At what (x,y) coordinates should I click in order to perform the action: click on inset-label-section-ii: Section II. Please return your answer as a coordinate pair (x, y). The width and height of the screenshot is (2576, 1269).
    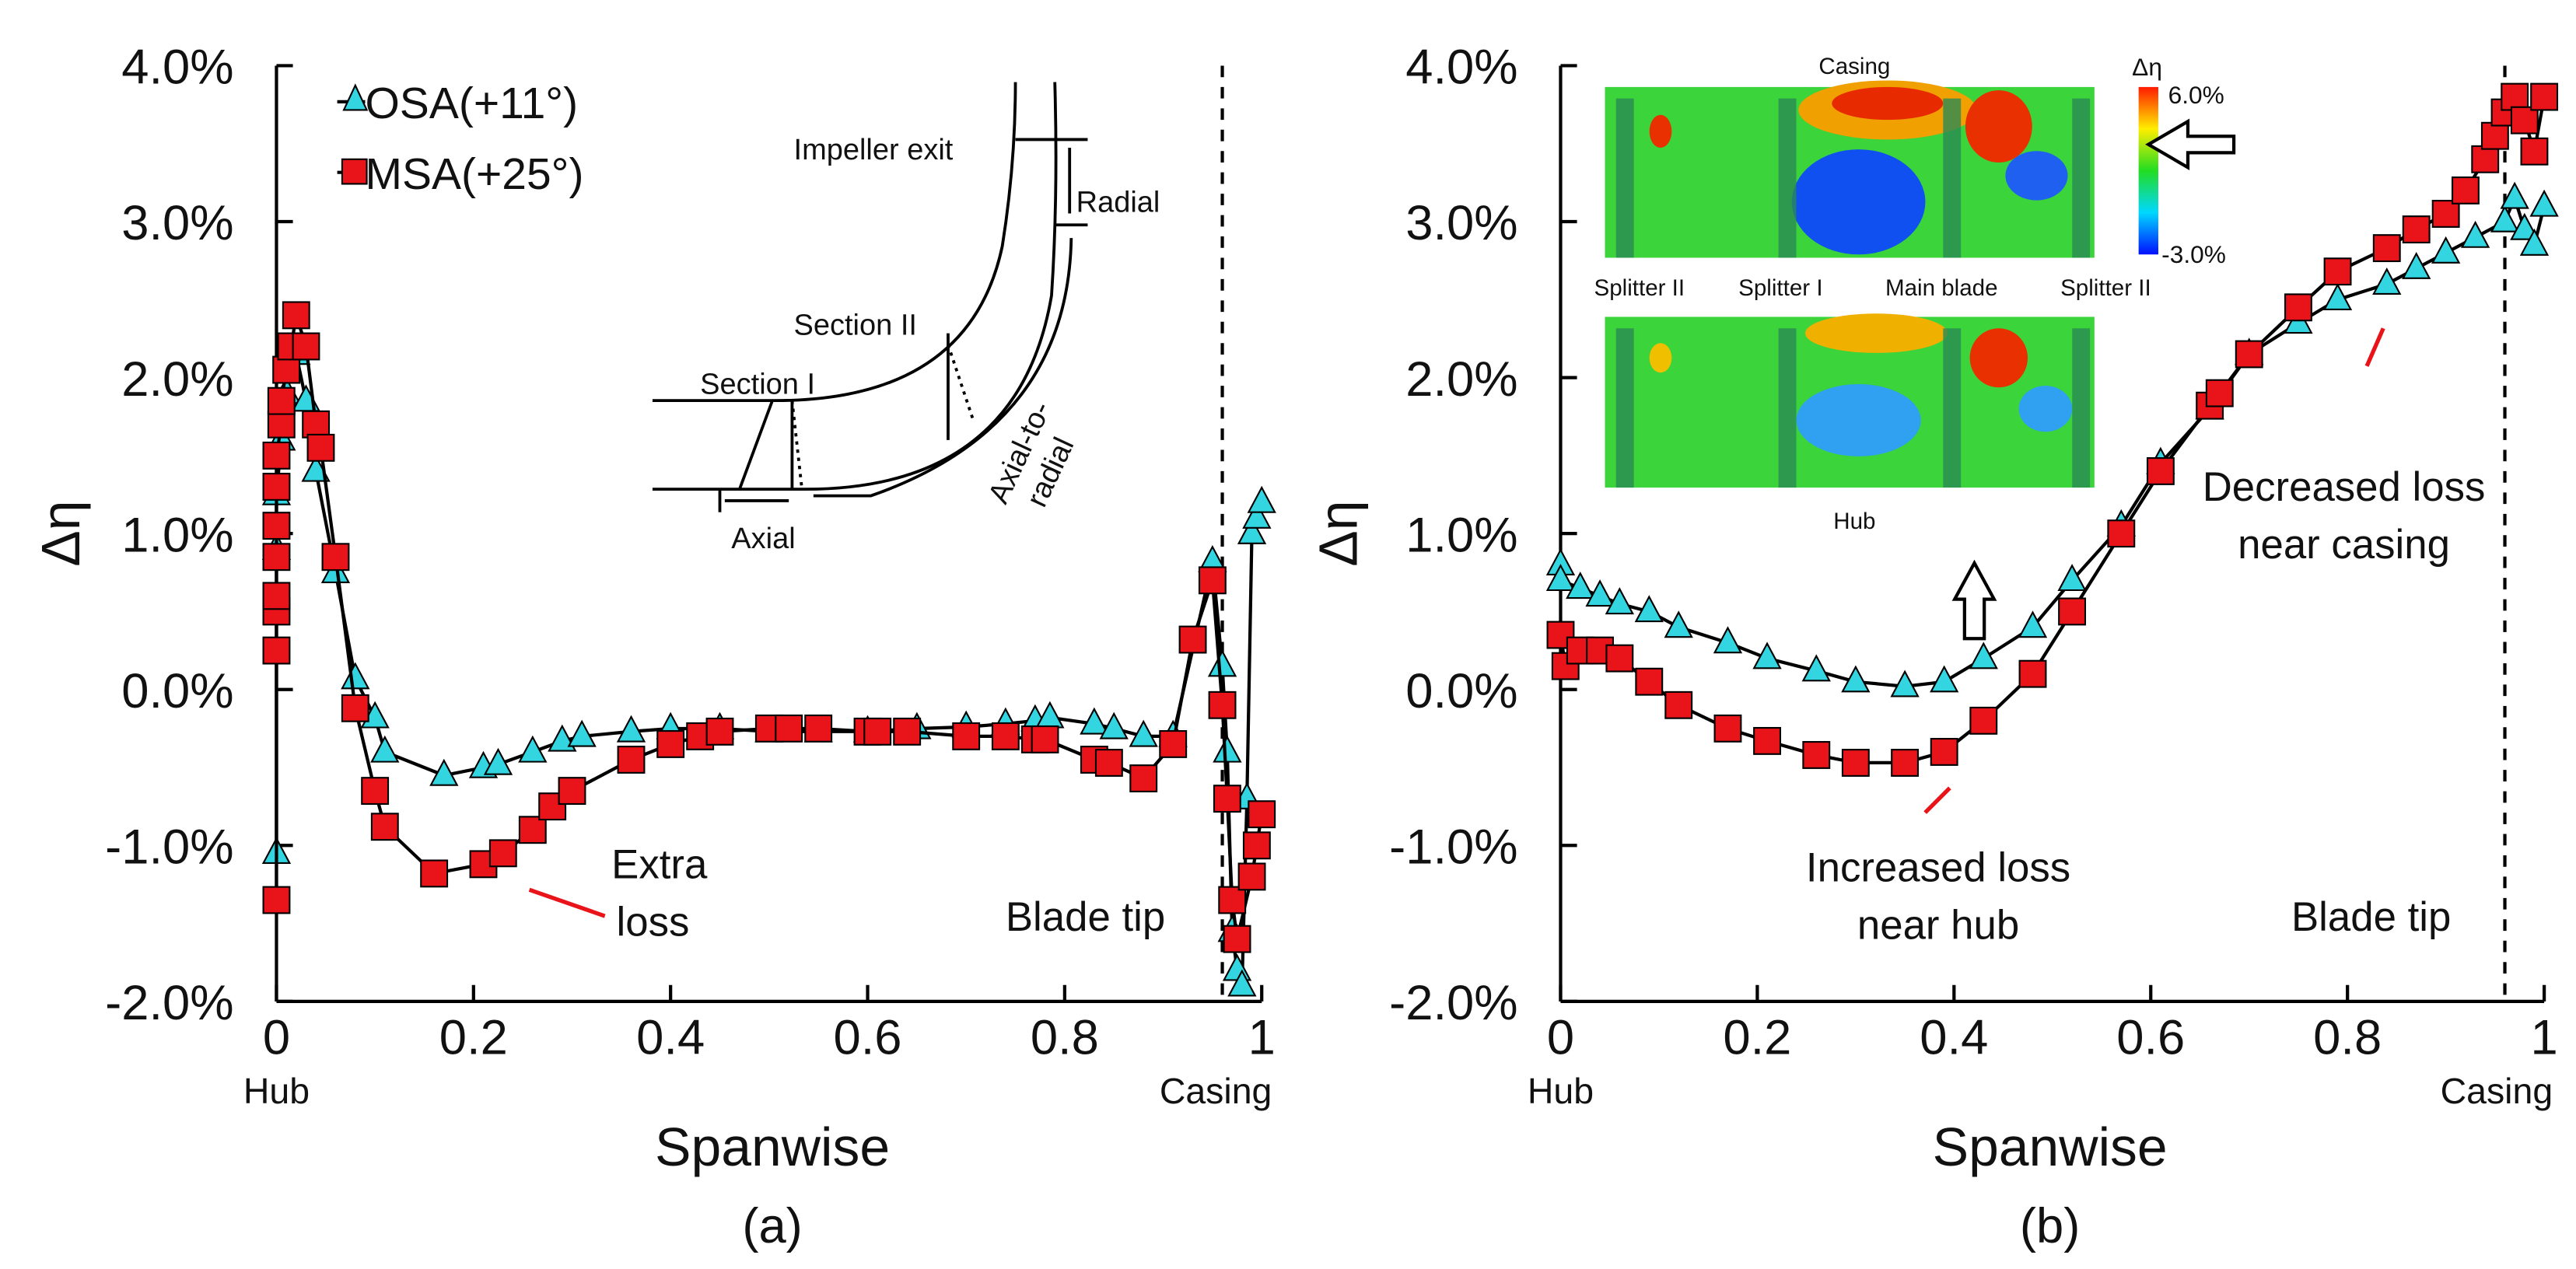
    Looking at the image, I should click on (856, 325).